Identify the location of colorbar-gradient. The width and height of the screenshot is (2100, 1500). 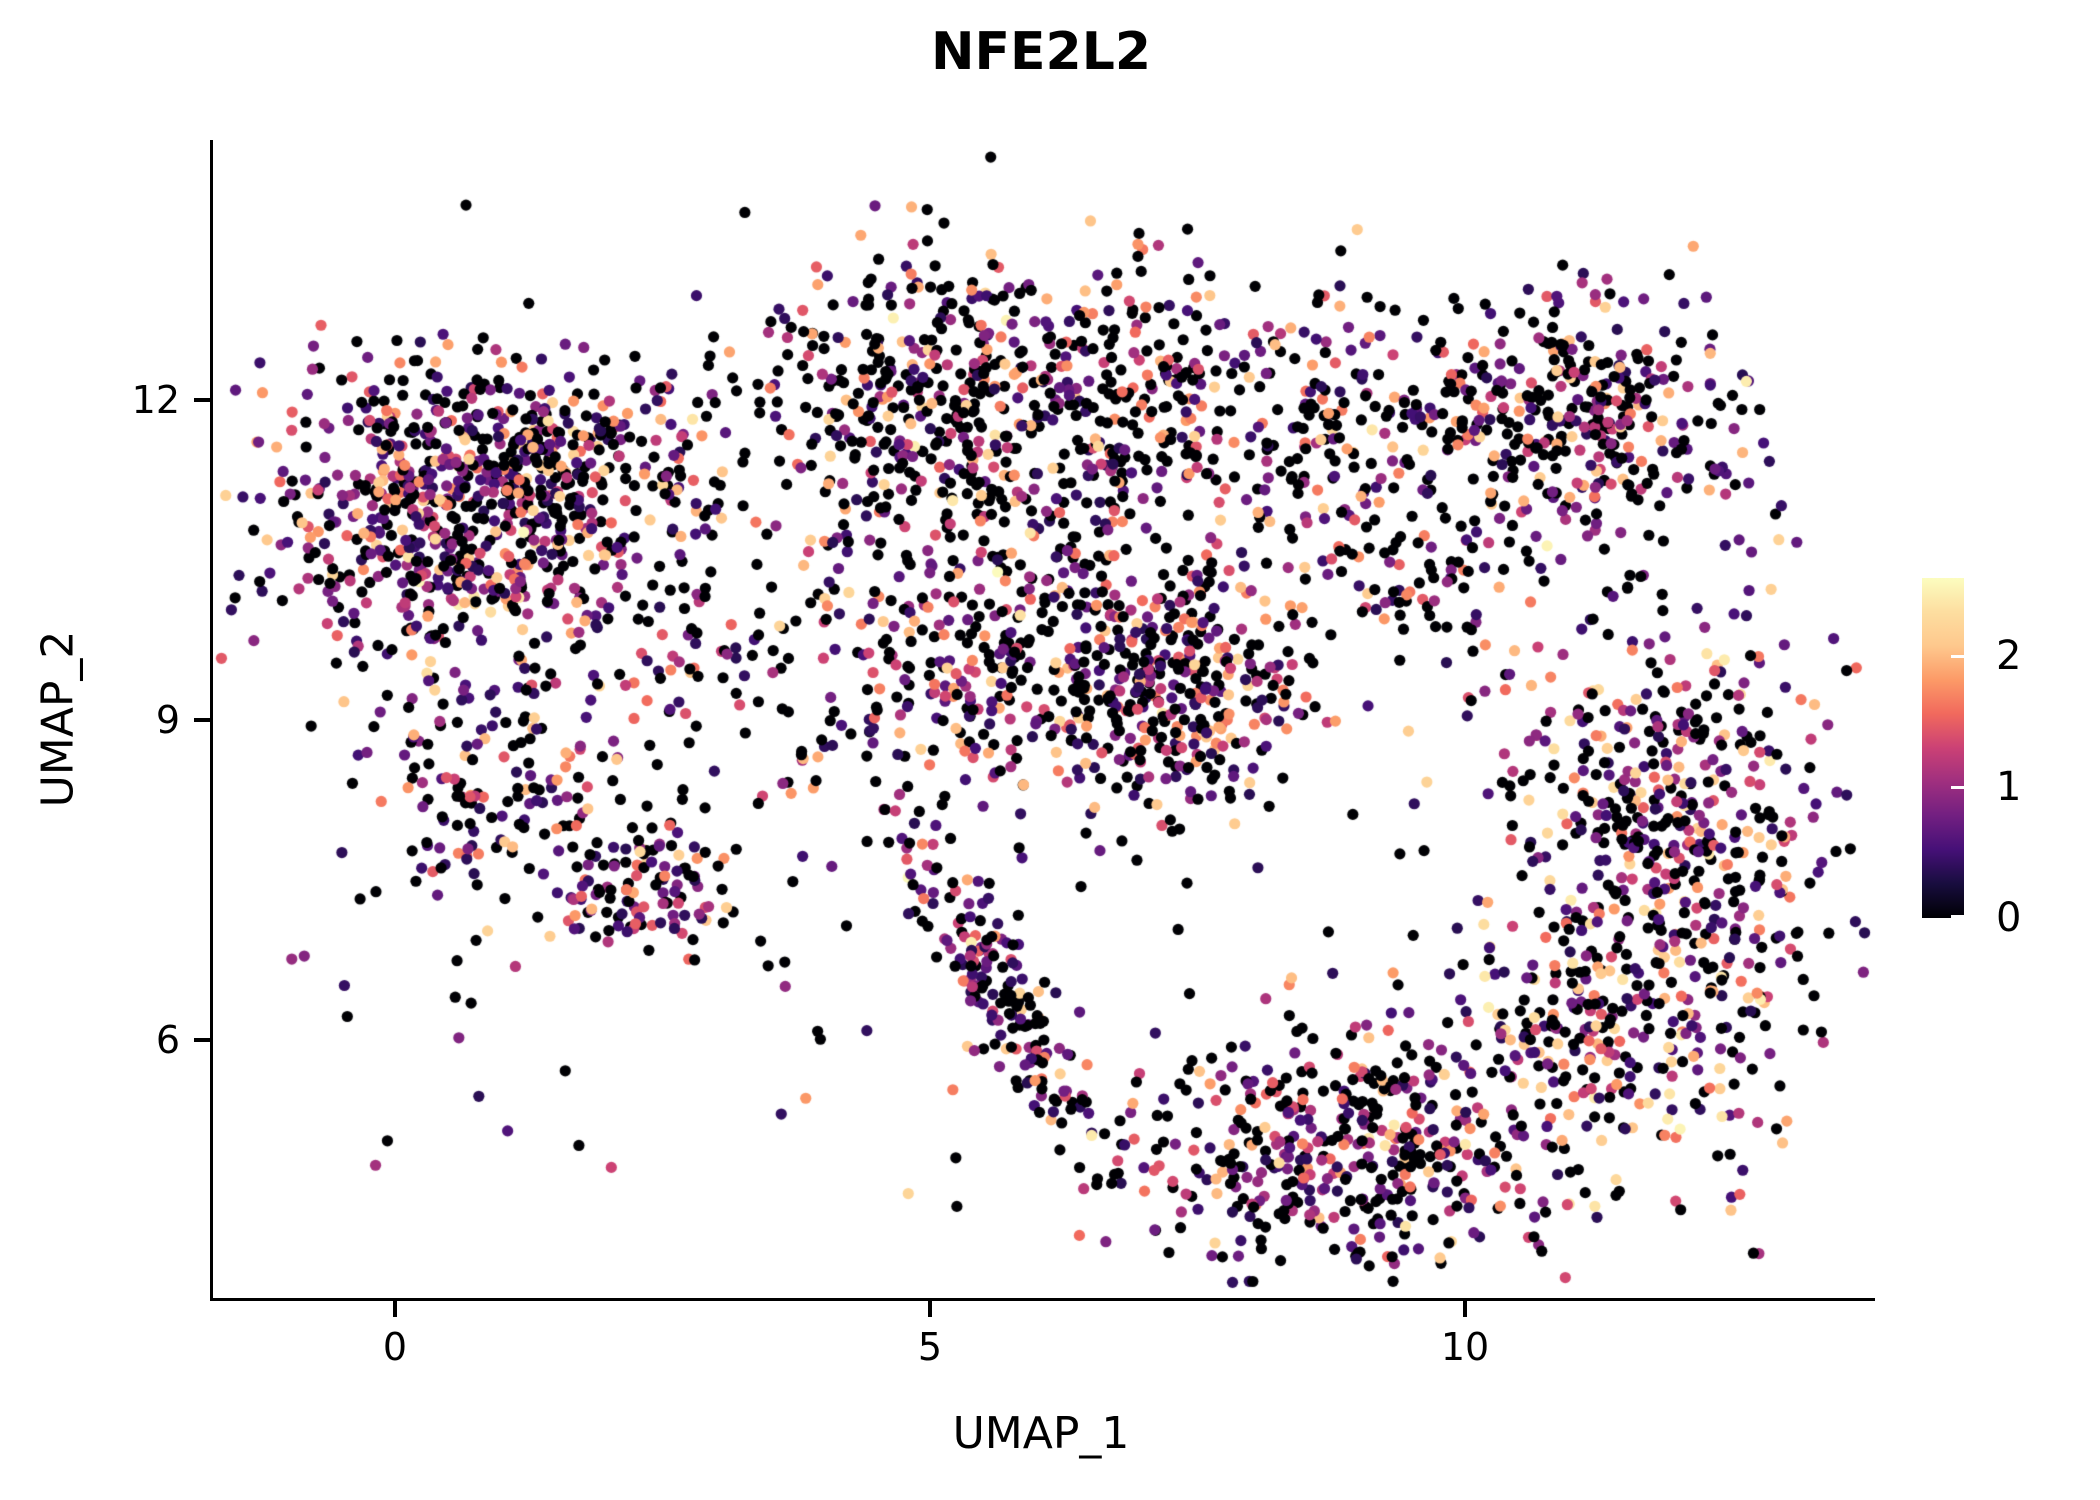
(1943, 748).